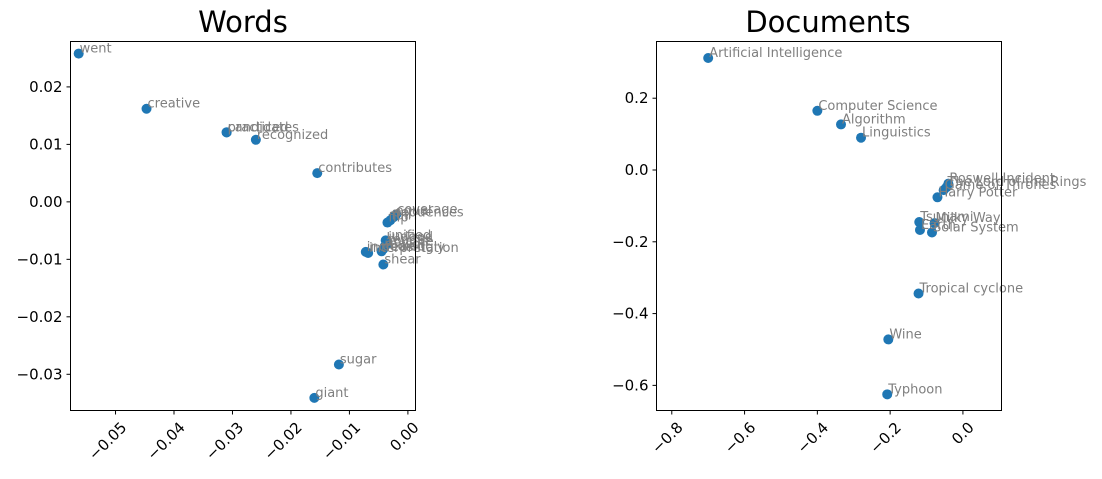 This screenshot has height=479, width=1102. I want to click on documents-point-label: Tropical cyclone, so click(971, 288).